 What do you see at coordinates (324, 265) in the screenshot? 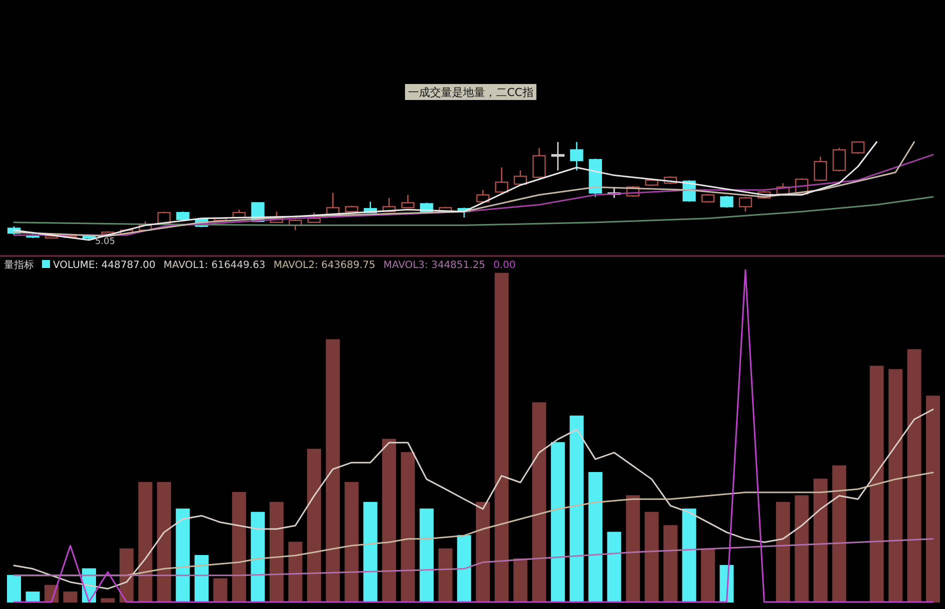
I see `text: MAVOL2: 643689.75` at bounding box center [324, 265].